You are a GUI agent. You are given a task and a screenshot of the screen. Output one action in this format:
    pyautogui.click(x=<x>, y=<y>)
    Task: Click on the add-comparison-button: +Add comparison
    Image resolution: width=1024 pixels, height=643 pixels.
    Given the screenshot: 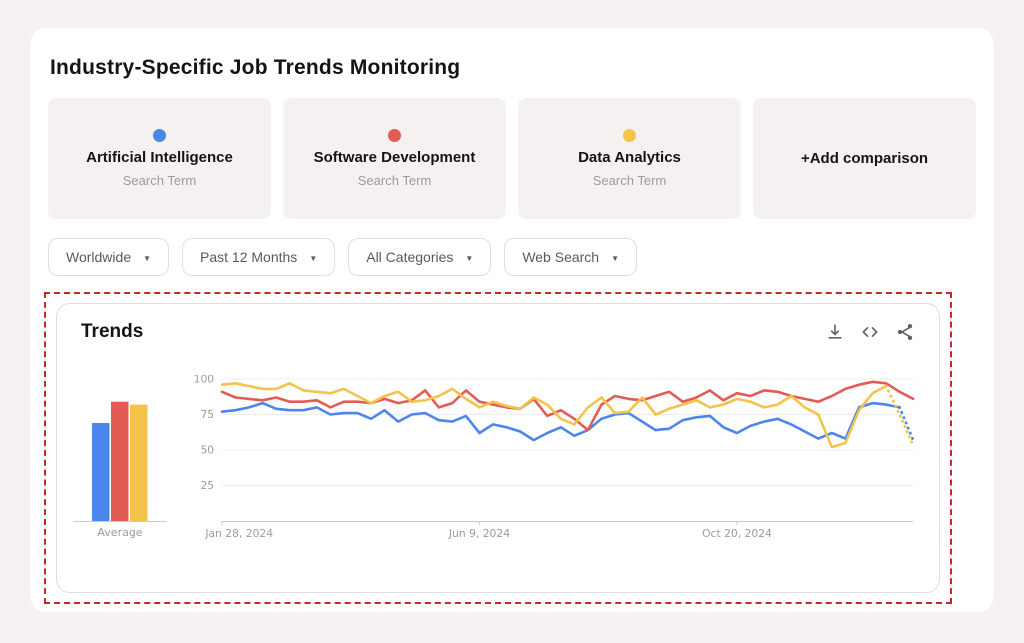 What is the action you would take?
    pyautogui.click(x=864, y=158)
    